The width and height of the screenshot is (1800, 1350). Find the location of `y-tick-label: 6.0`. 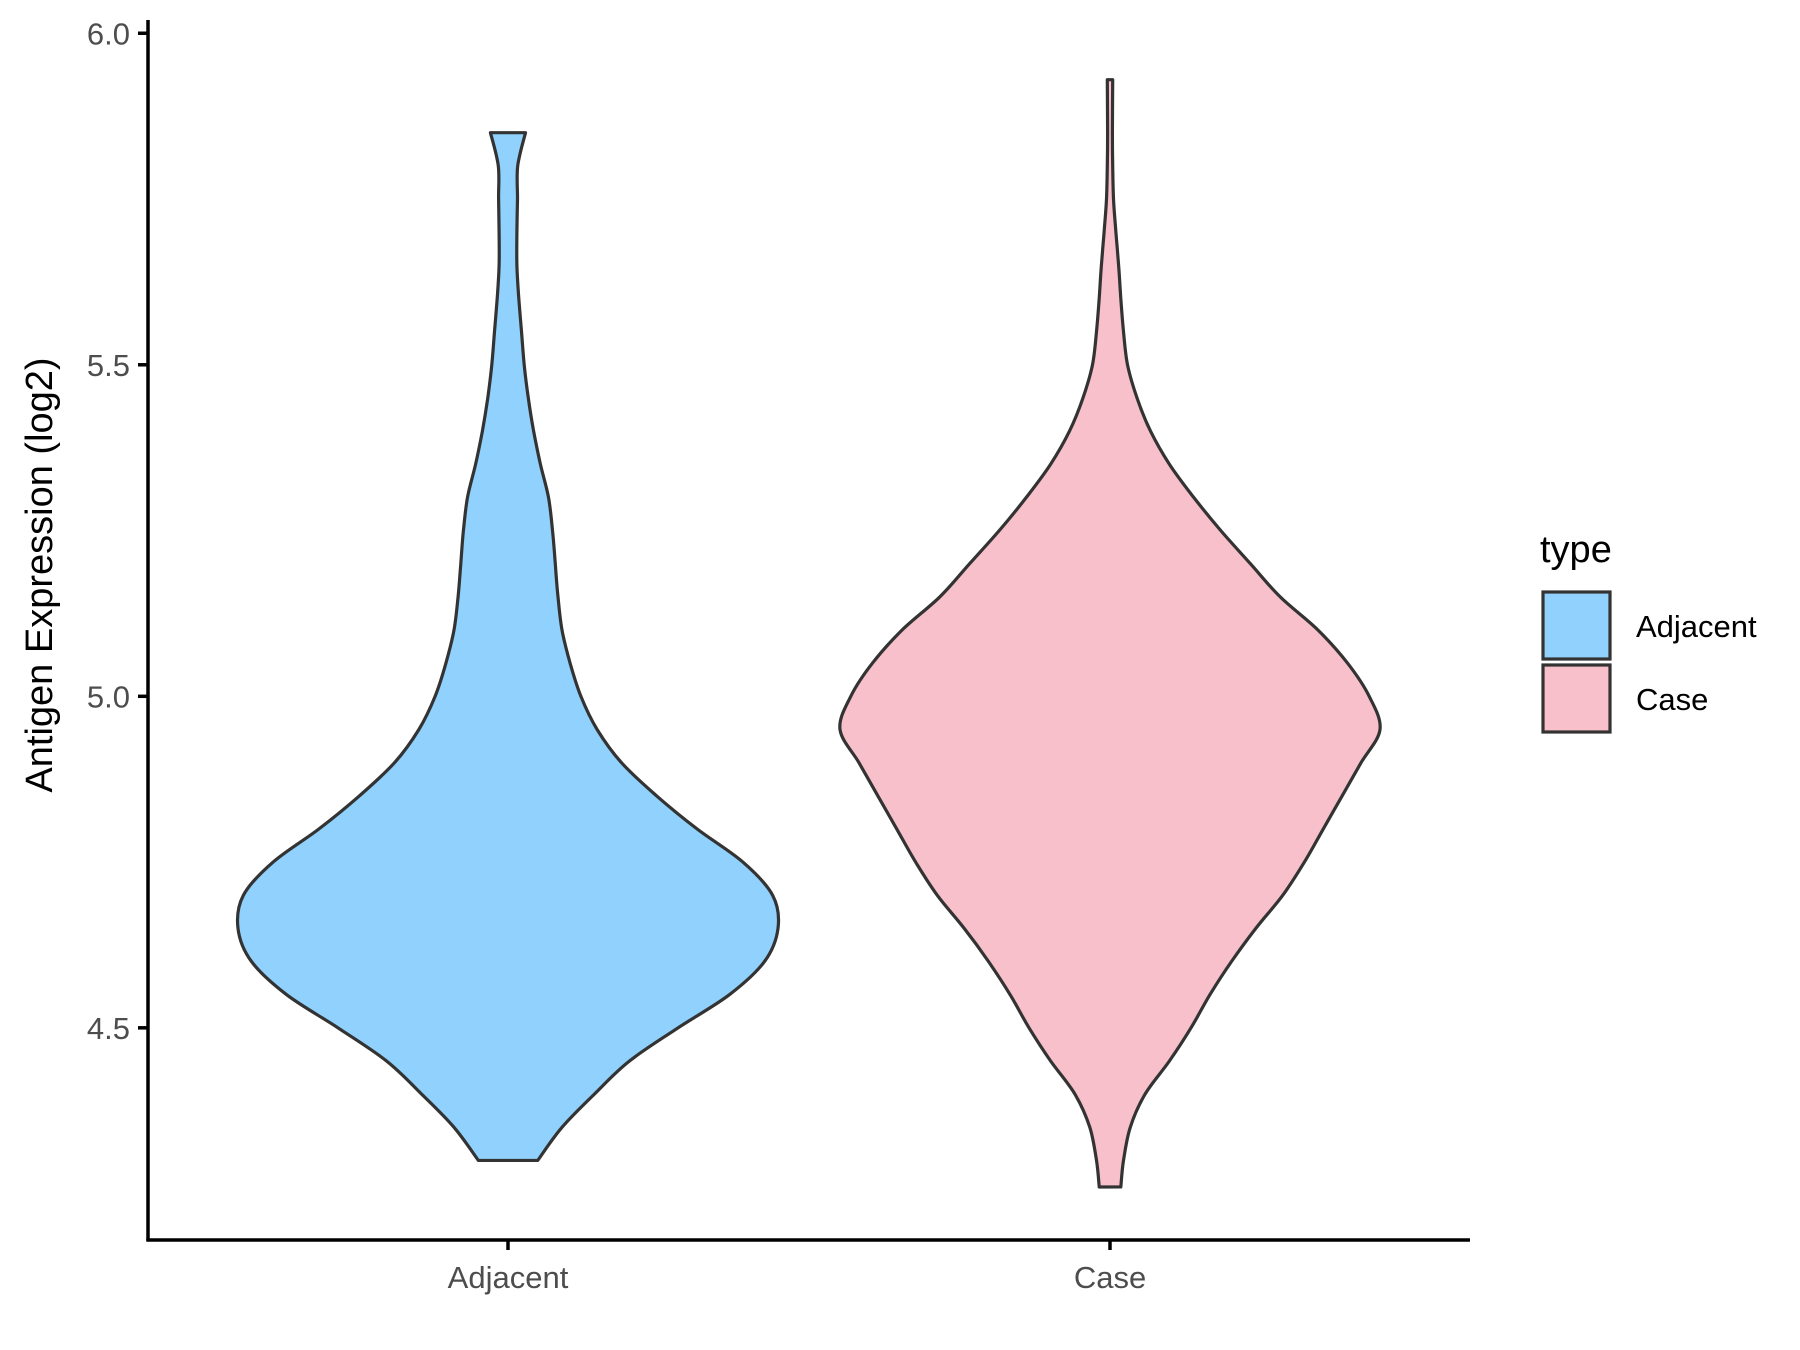

y-tick-label: 6.0 is located at coordinates (108, 33).